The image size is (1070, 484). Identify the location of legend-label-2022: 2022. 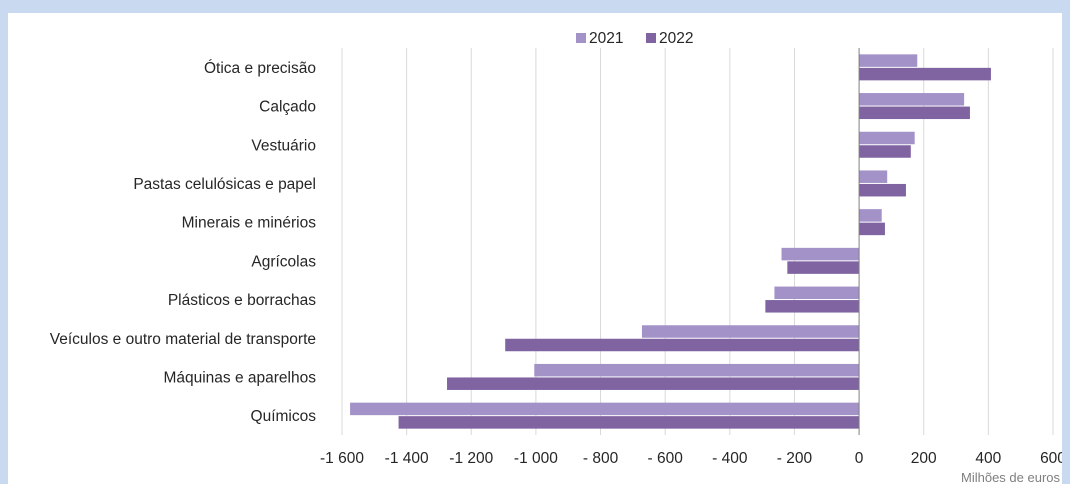
(676, 38).